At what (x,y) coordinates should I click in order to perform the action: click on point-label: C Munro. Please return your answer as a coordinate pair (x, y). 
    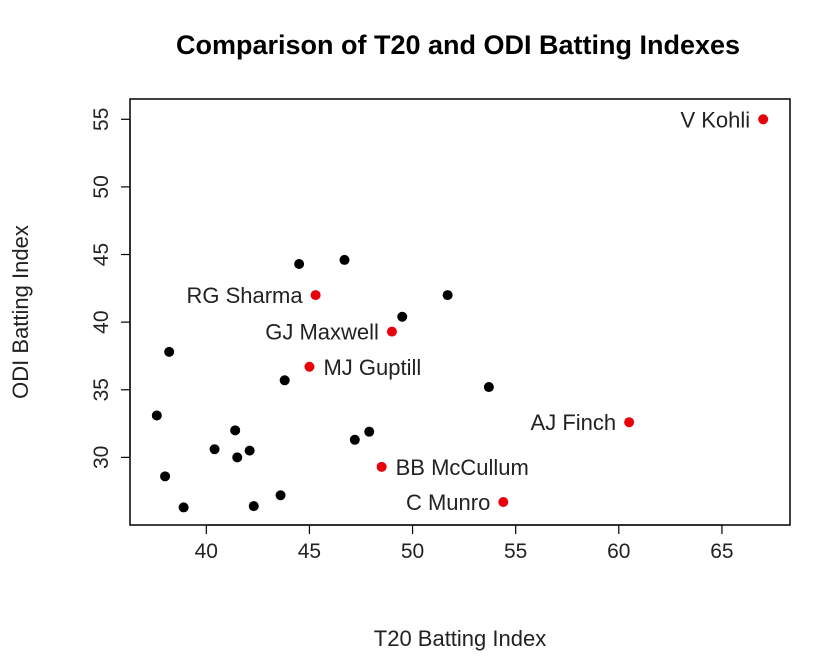
    Looking at the image, I should click on (448, 502).